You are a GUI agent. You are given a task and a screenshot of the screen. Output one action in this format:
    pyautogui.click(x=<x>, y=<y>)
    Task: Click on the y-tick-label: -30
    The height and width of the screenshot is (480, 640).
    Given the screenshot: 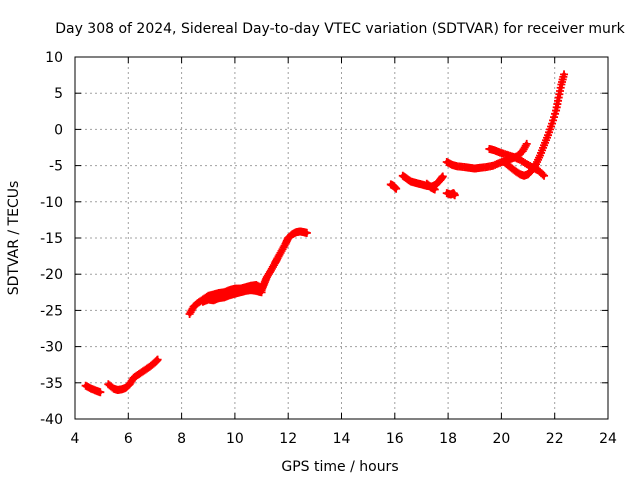 What is the action you would take?
    pyautogui.click(x=51, y=348)
    